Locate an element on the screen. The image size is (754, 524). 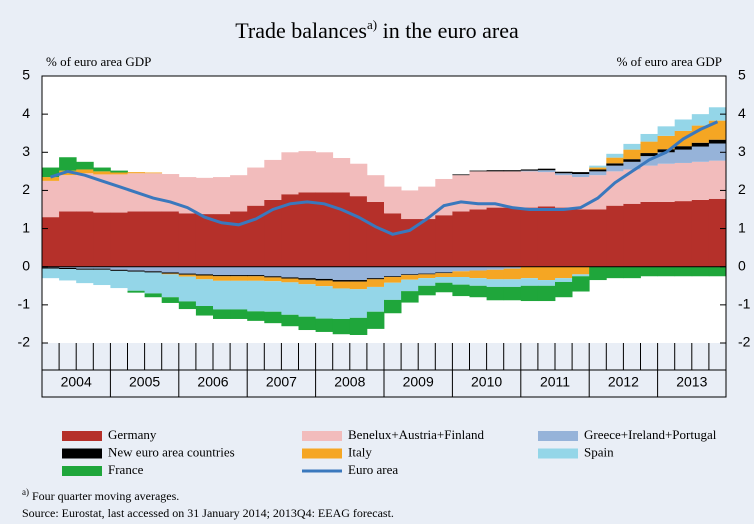
legend-label: France is located at coordinates (126, 469).